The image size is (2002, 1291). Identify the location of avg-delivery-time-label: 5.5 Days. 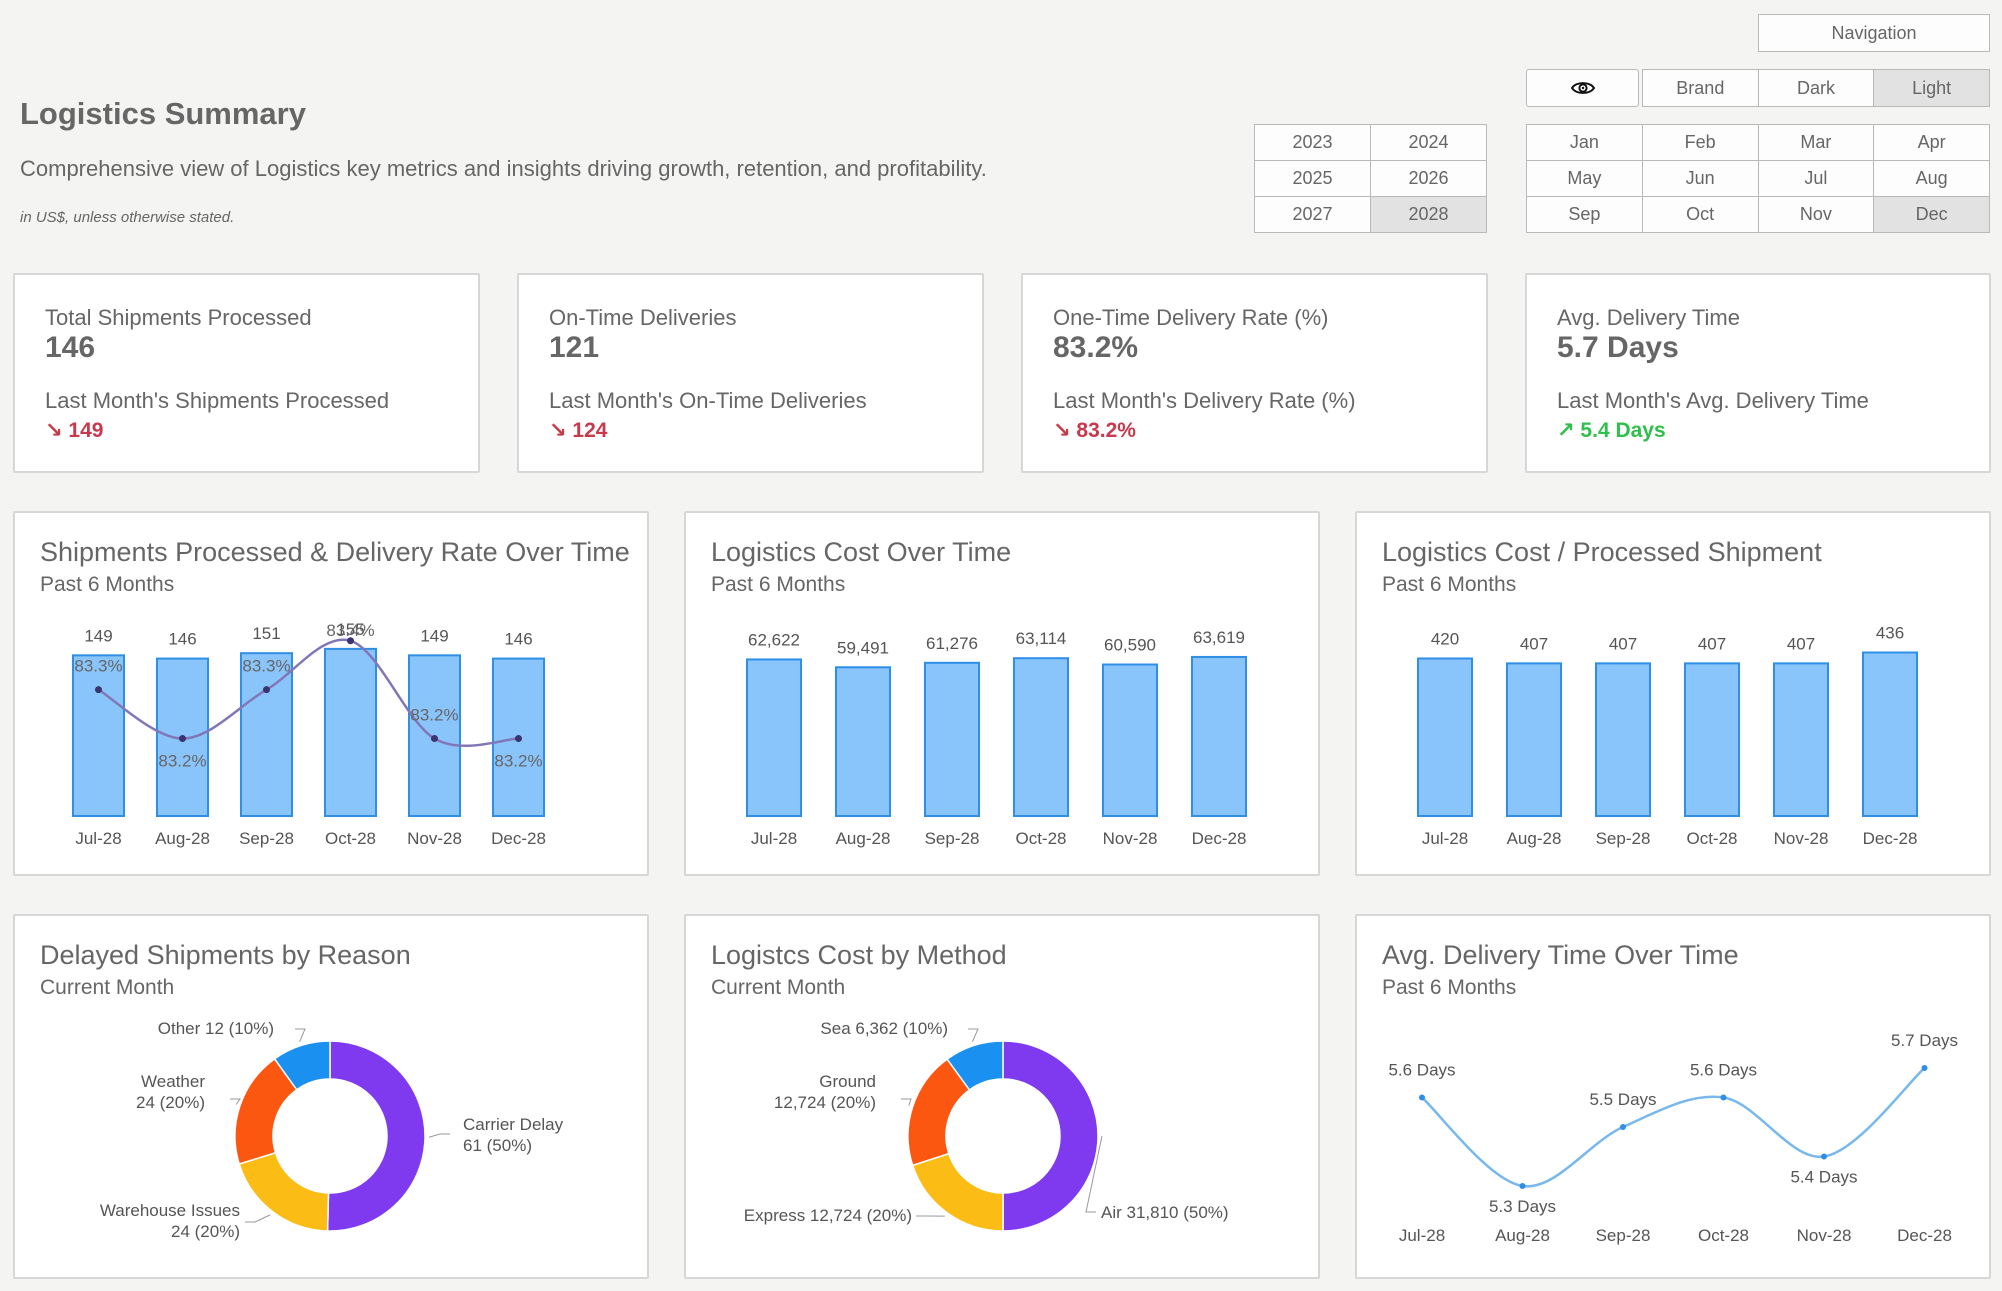
(1622, 1099).